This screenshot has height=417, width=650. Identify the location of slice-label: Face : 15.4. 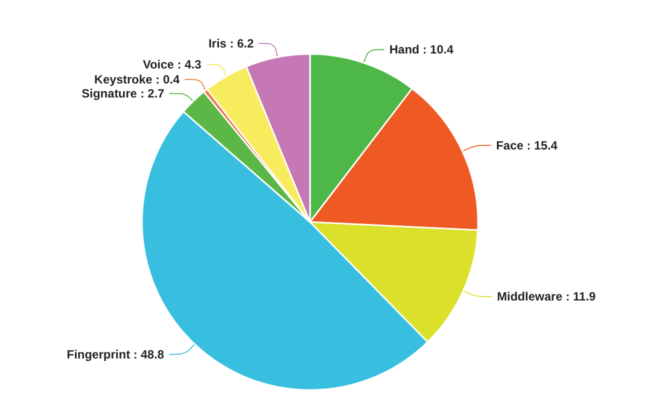
(527, 145).